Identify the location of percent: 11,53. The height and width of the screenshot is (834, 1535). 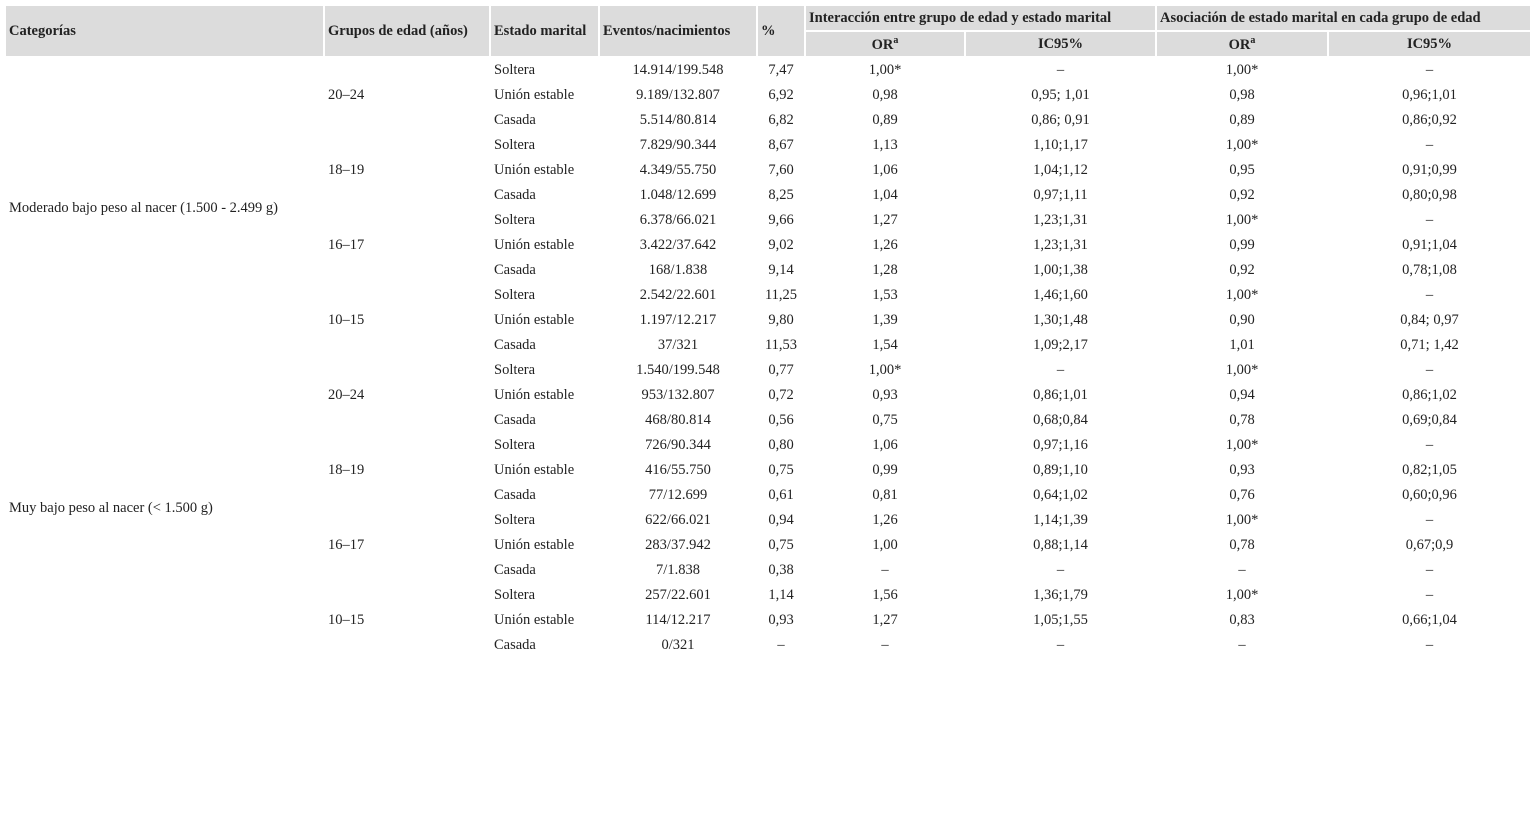
(781, 345).